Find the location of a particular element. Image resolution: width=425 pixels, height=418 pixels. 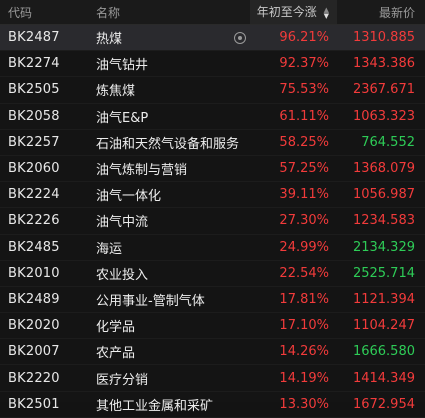

sector-name-label: 油气中流 is located at coordinates (122, 223).